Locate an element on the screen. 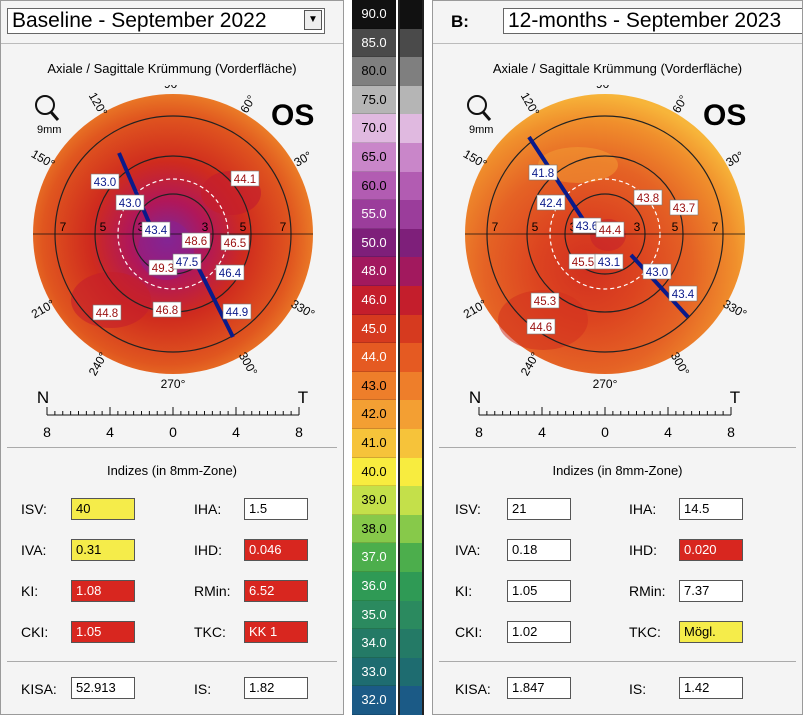  exam-select-followup: 12-months - September 2023 is located at coordinates (652, 21).